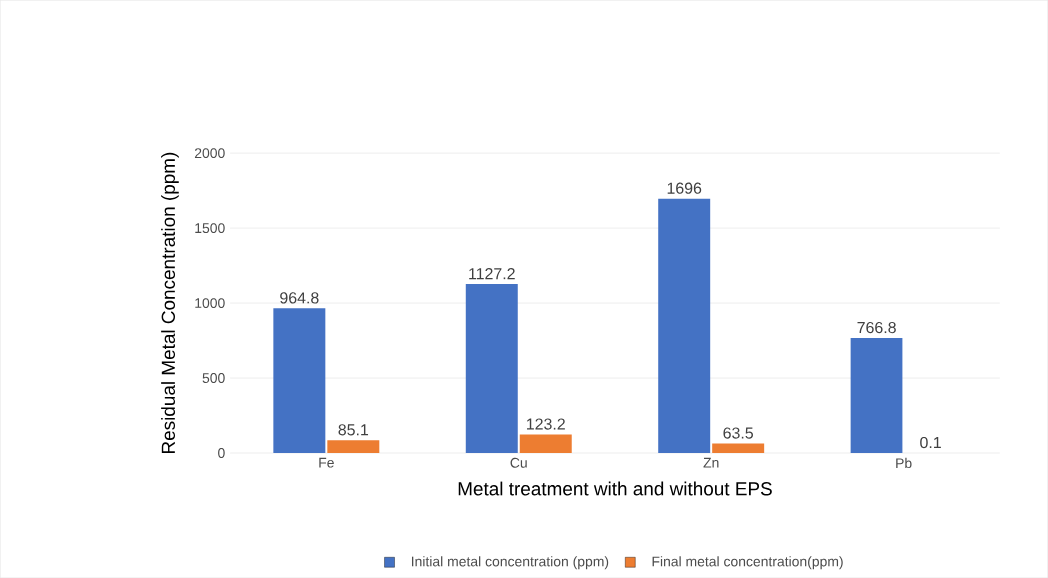 The width and height of the screenshot is (1048, 578). Describe the element at coordinates (518, 462) in the screenshot. I see `x-tick-label: Cu` at that location.